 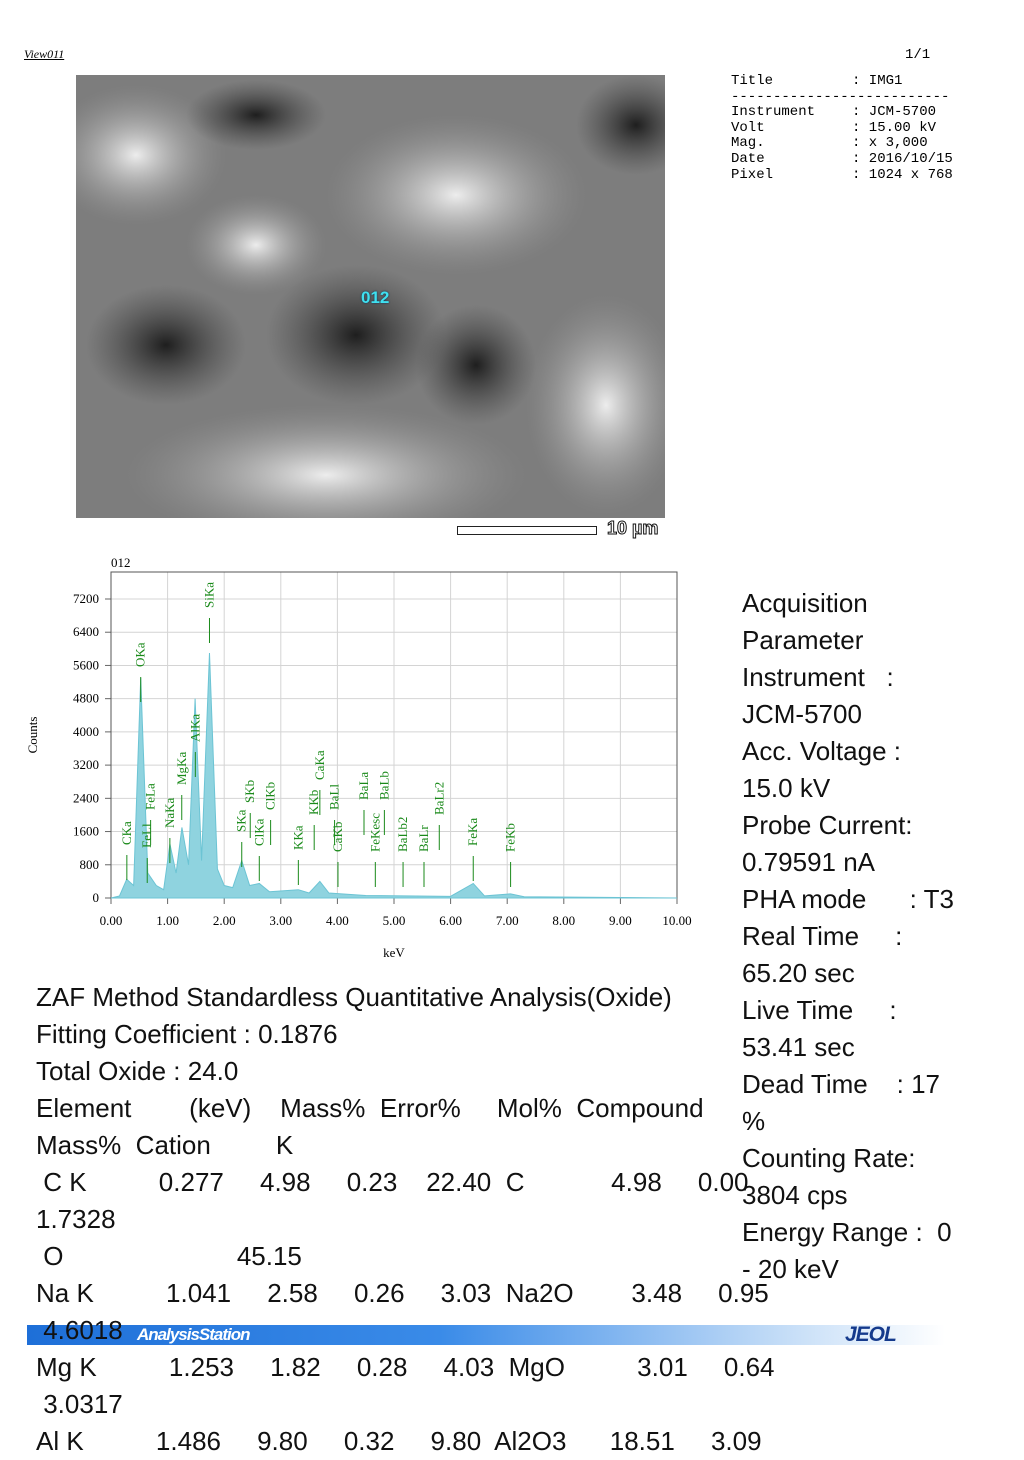 I want to click on peak-label: OKa, so click(x=140, y=654).